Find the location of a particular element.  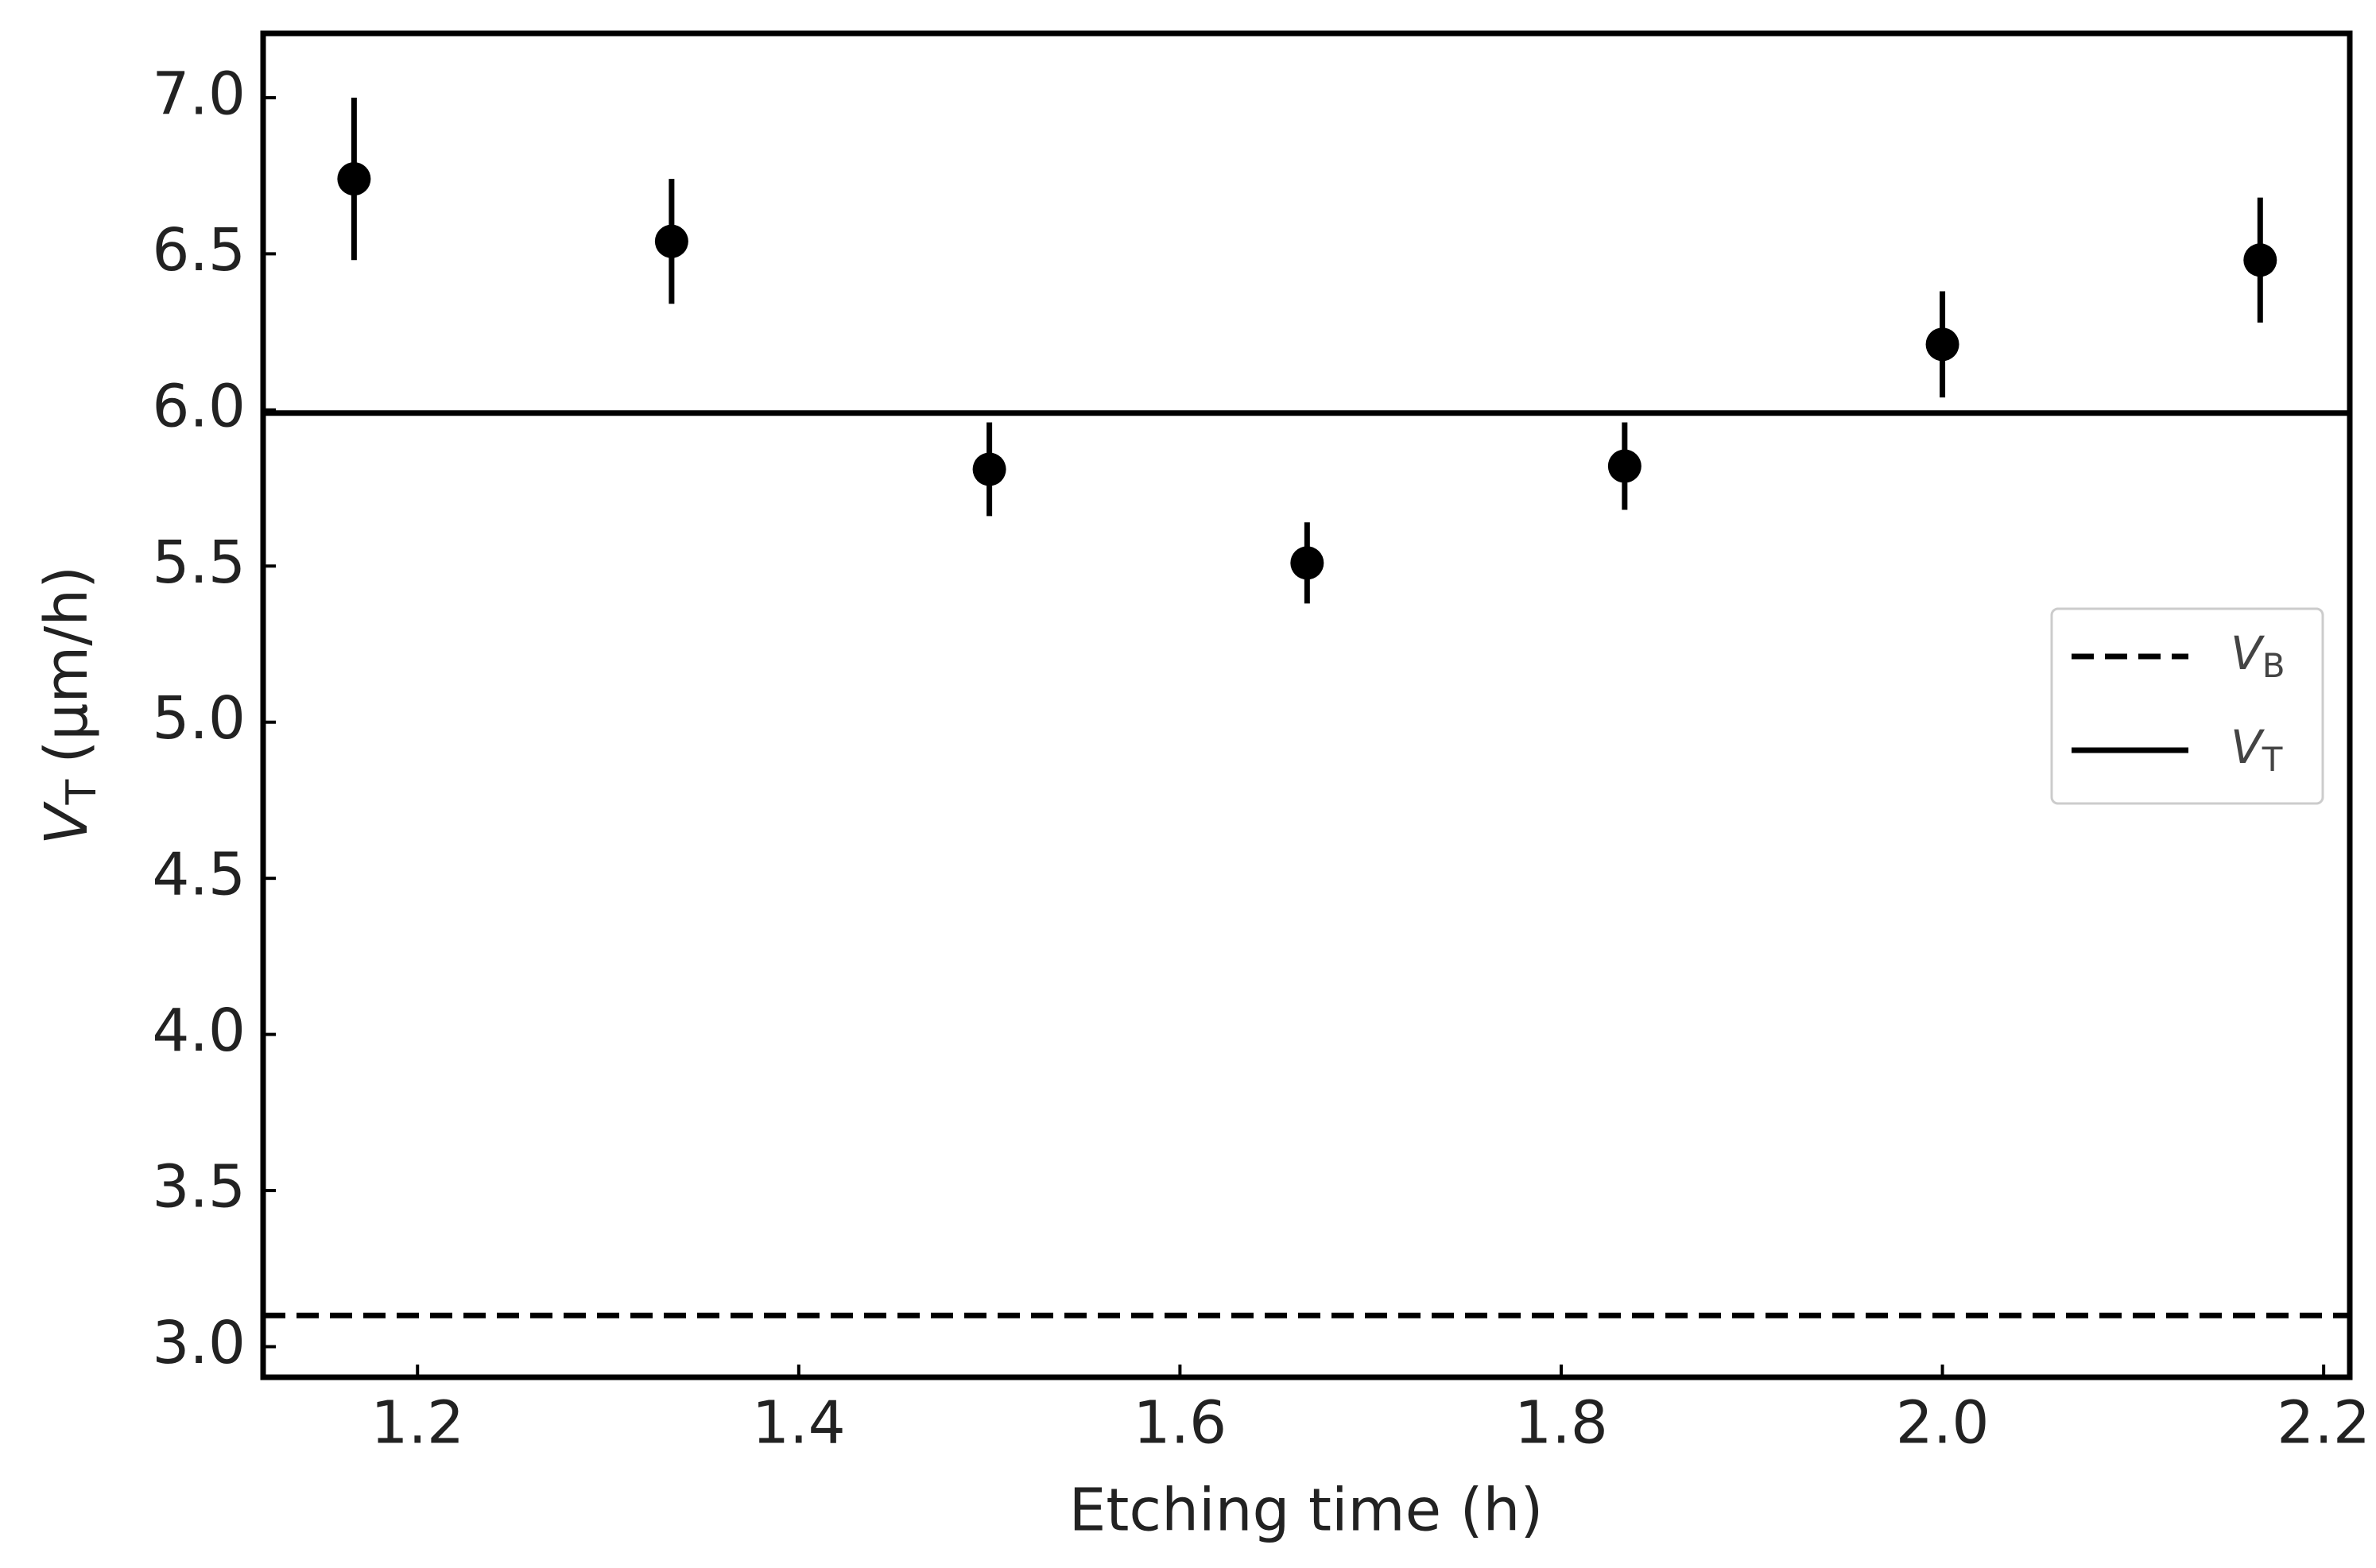

legend-label: VB is located at coordinates (2258, 655).